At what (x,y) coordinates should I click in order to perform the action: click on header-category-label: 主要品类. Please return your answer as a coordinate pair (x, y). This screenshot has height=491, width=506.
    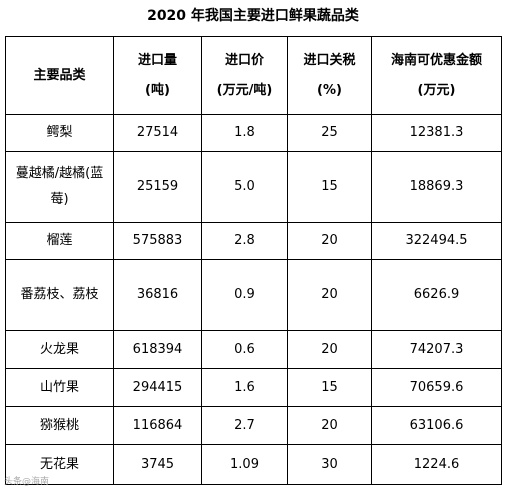
    Looking at the image, I should click on (59, 75).